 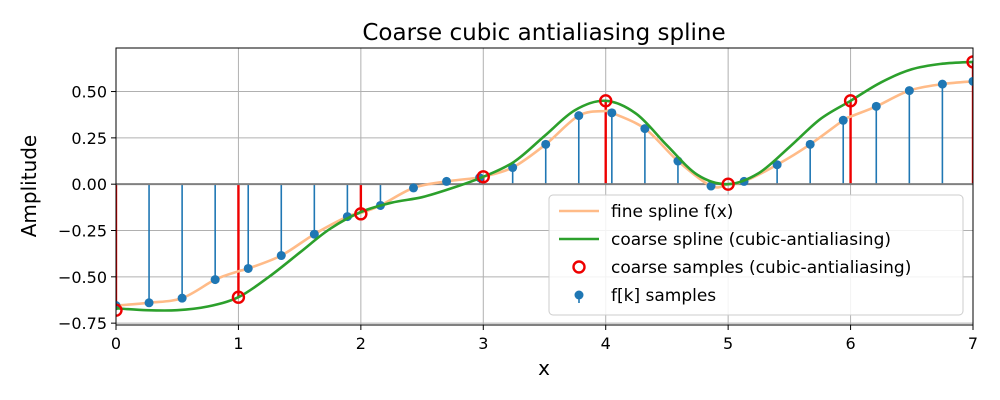 I want to click on legend-stem-marker, so click(x=579, y=295).